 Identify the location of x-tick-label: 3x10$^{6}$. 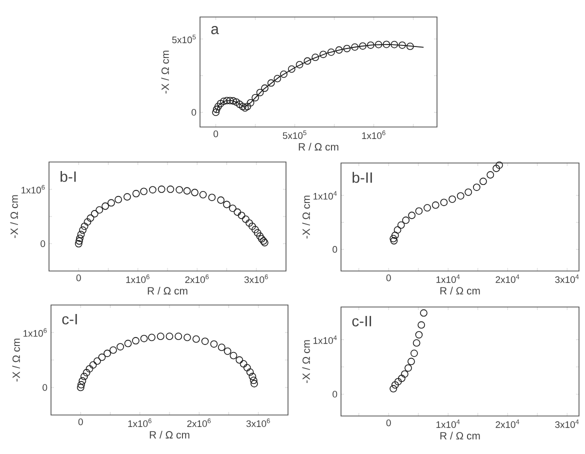
(258, 423).